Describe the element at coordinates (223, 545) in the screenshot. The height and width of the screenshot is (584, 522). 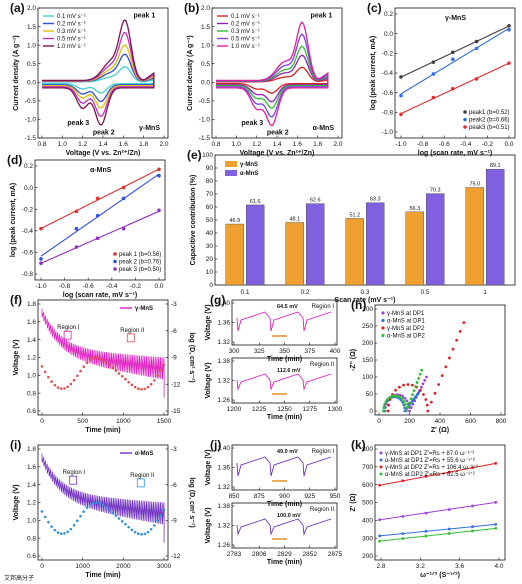
I see `y-tick-label: 1.26` at that location.